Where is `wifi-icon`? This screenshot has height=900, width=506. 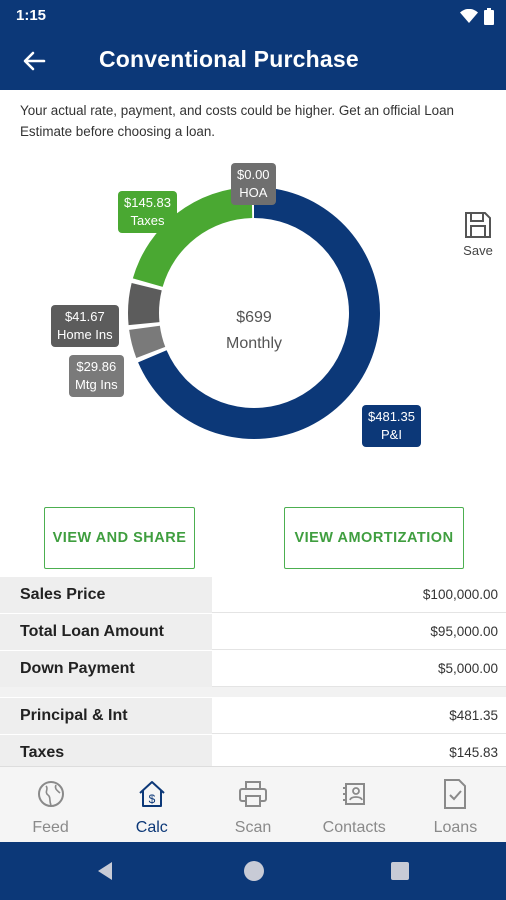
wifi-icon is located at coordinates (469, 16).